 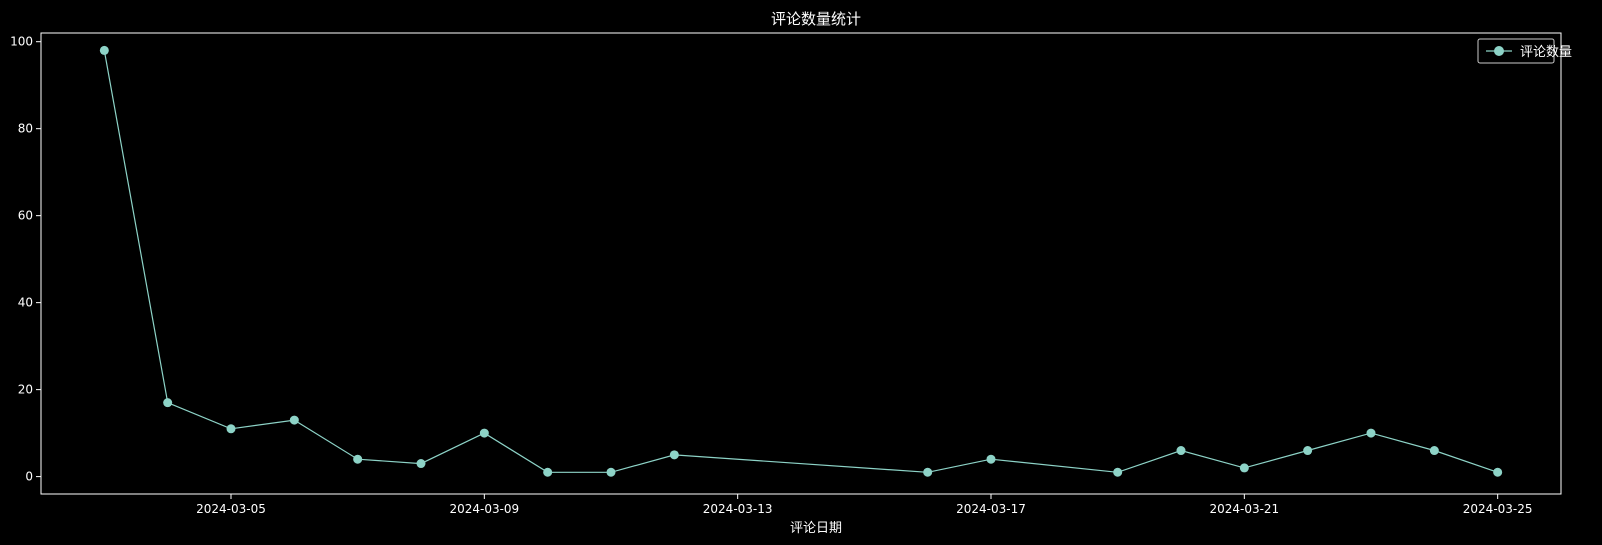 What do you see at coordinates (29, 477) in the screenshot?
I see `y-tick-label: 0` at bounding box center [29, 477].